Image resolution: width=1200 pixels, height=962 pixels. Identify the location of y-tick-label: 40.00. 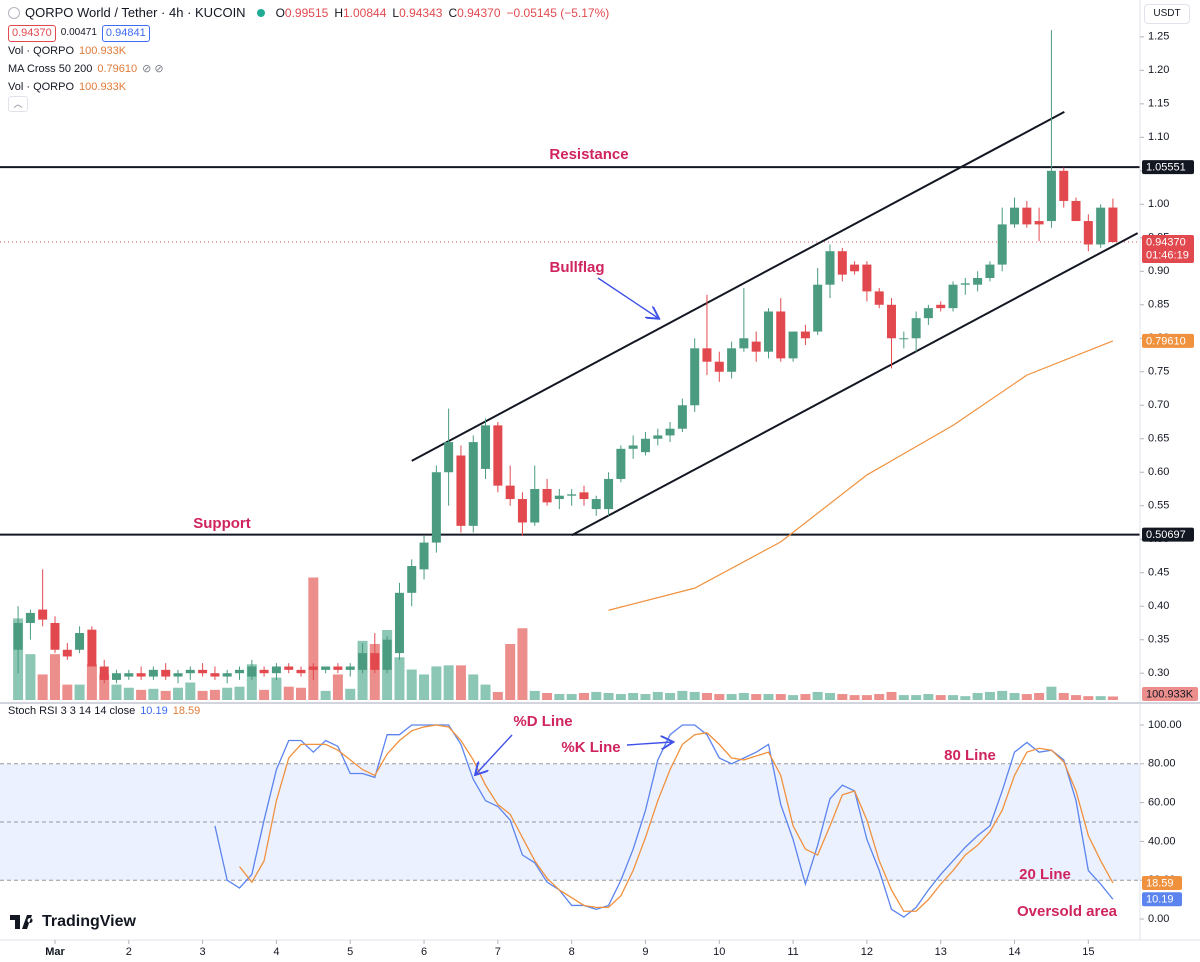
(1162, 841).